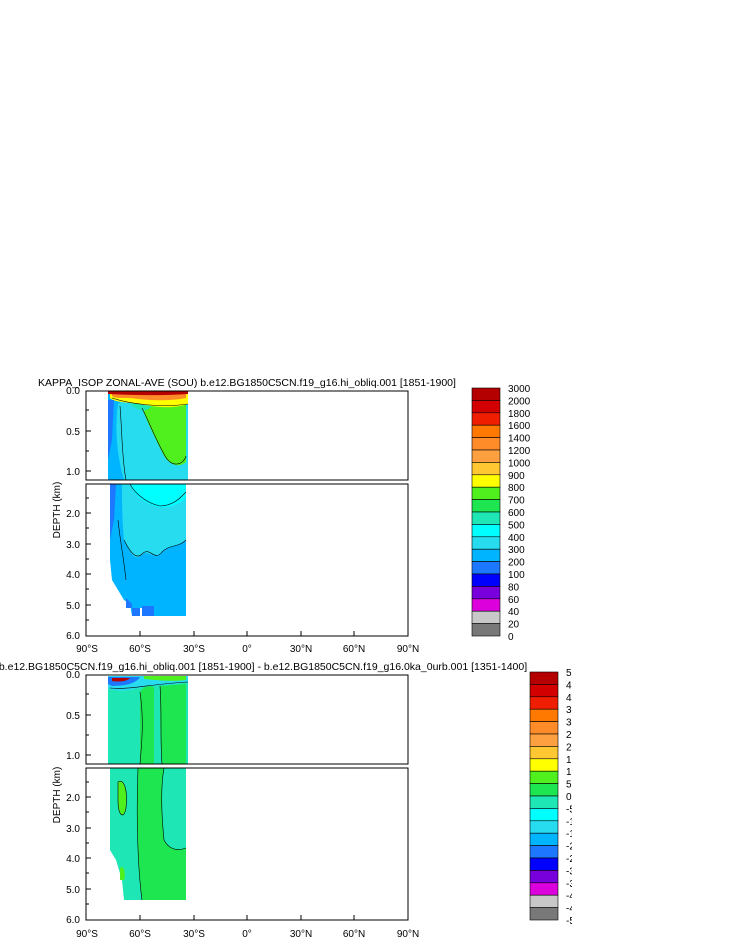 Image resolution: width=733 pixels, height=945 pixels. Describe the element at coordinates (516, 501) in the screenshot. I see `colorbar-label: 700` at that location.